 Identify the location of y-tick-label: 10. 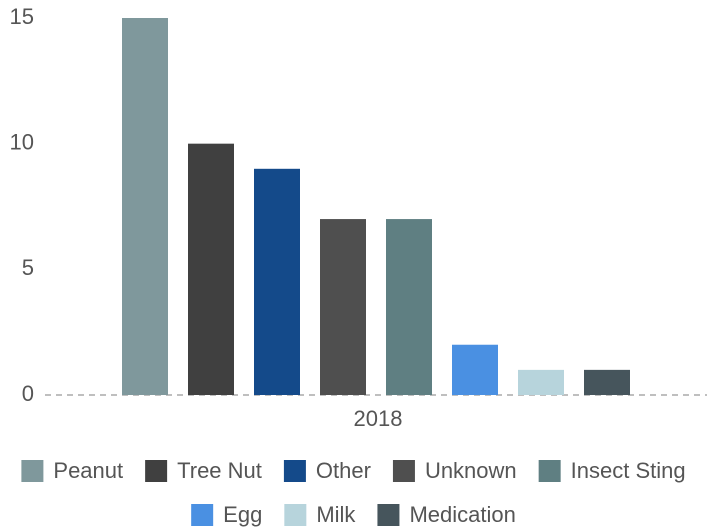
(22, 141).